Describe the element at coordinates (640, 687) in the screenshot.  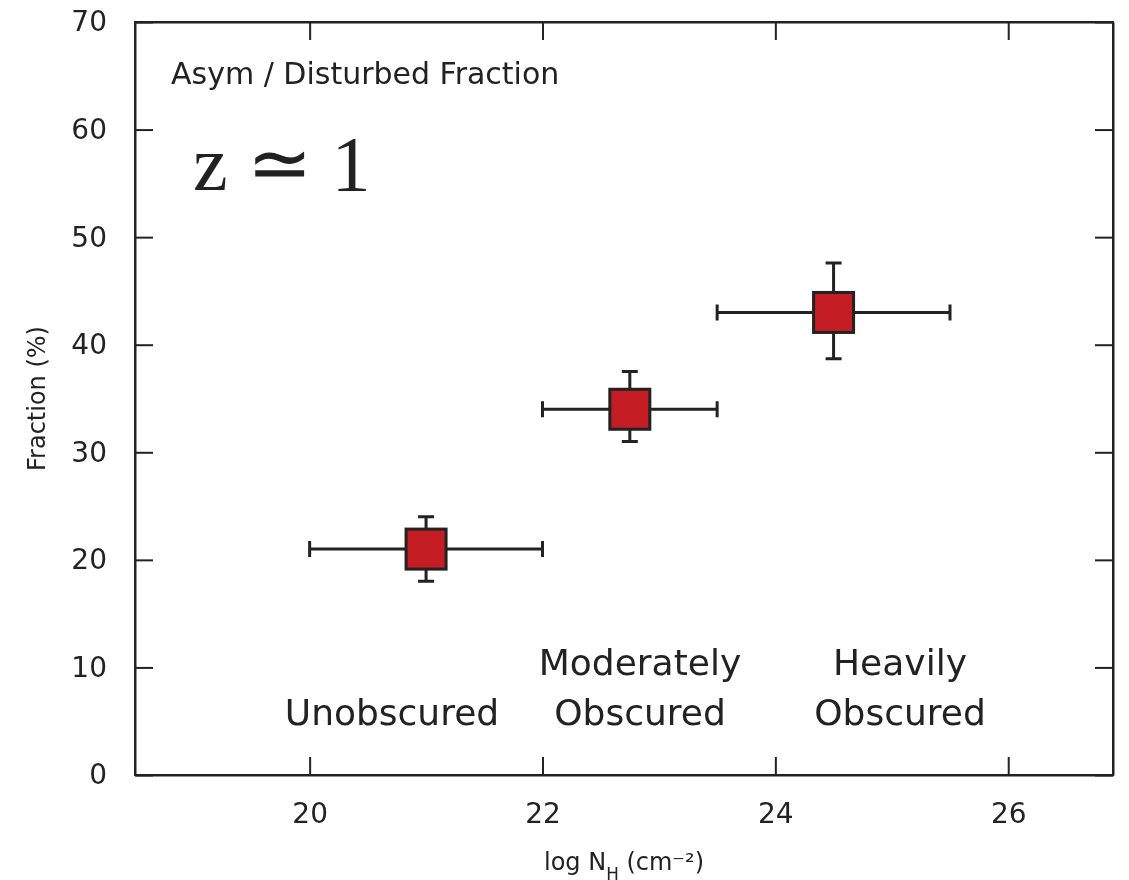
I see `annotation: Moderately Obscured` at that location.